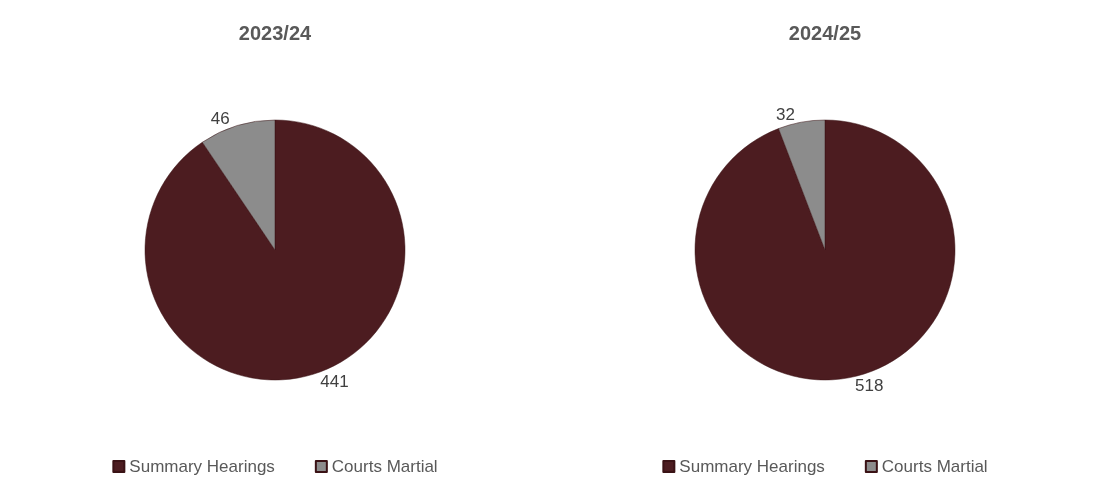  What do you see at coordinates (869, 386) in the screenshot?
I see `data-label: 518` at bounding box center [869, 386].